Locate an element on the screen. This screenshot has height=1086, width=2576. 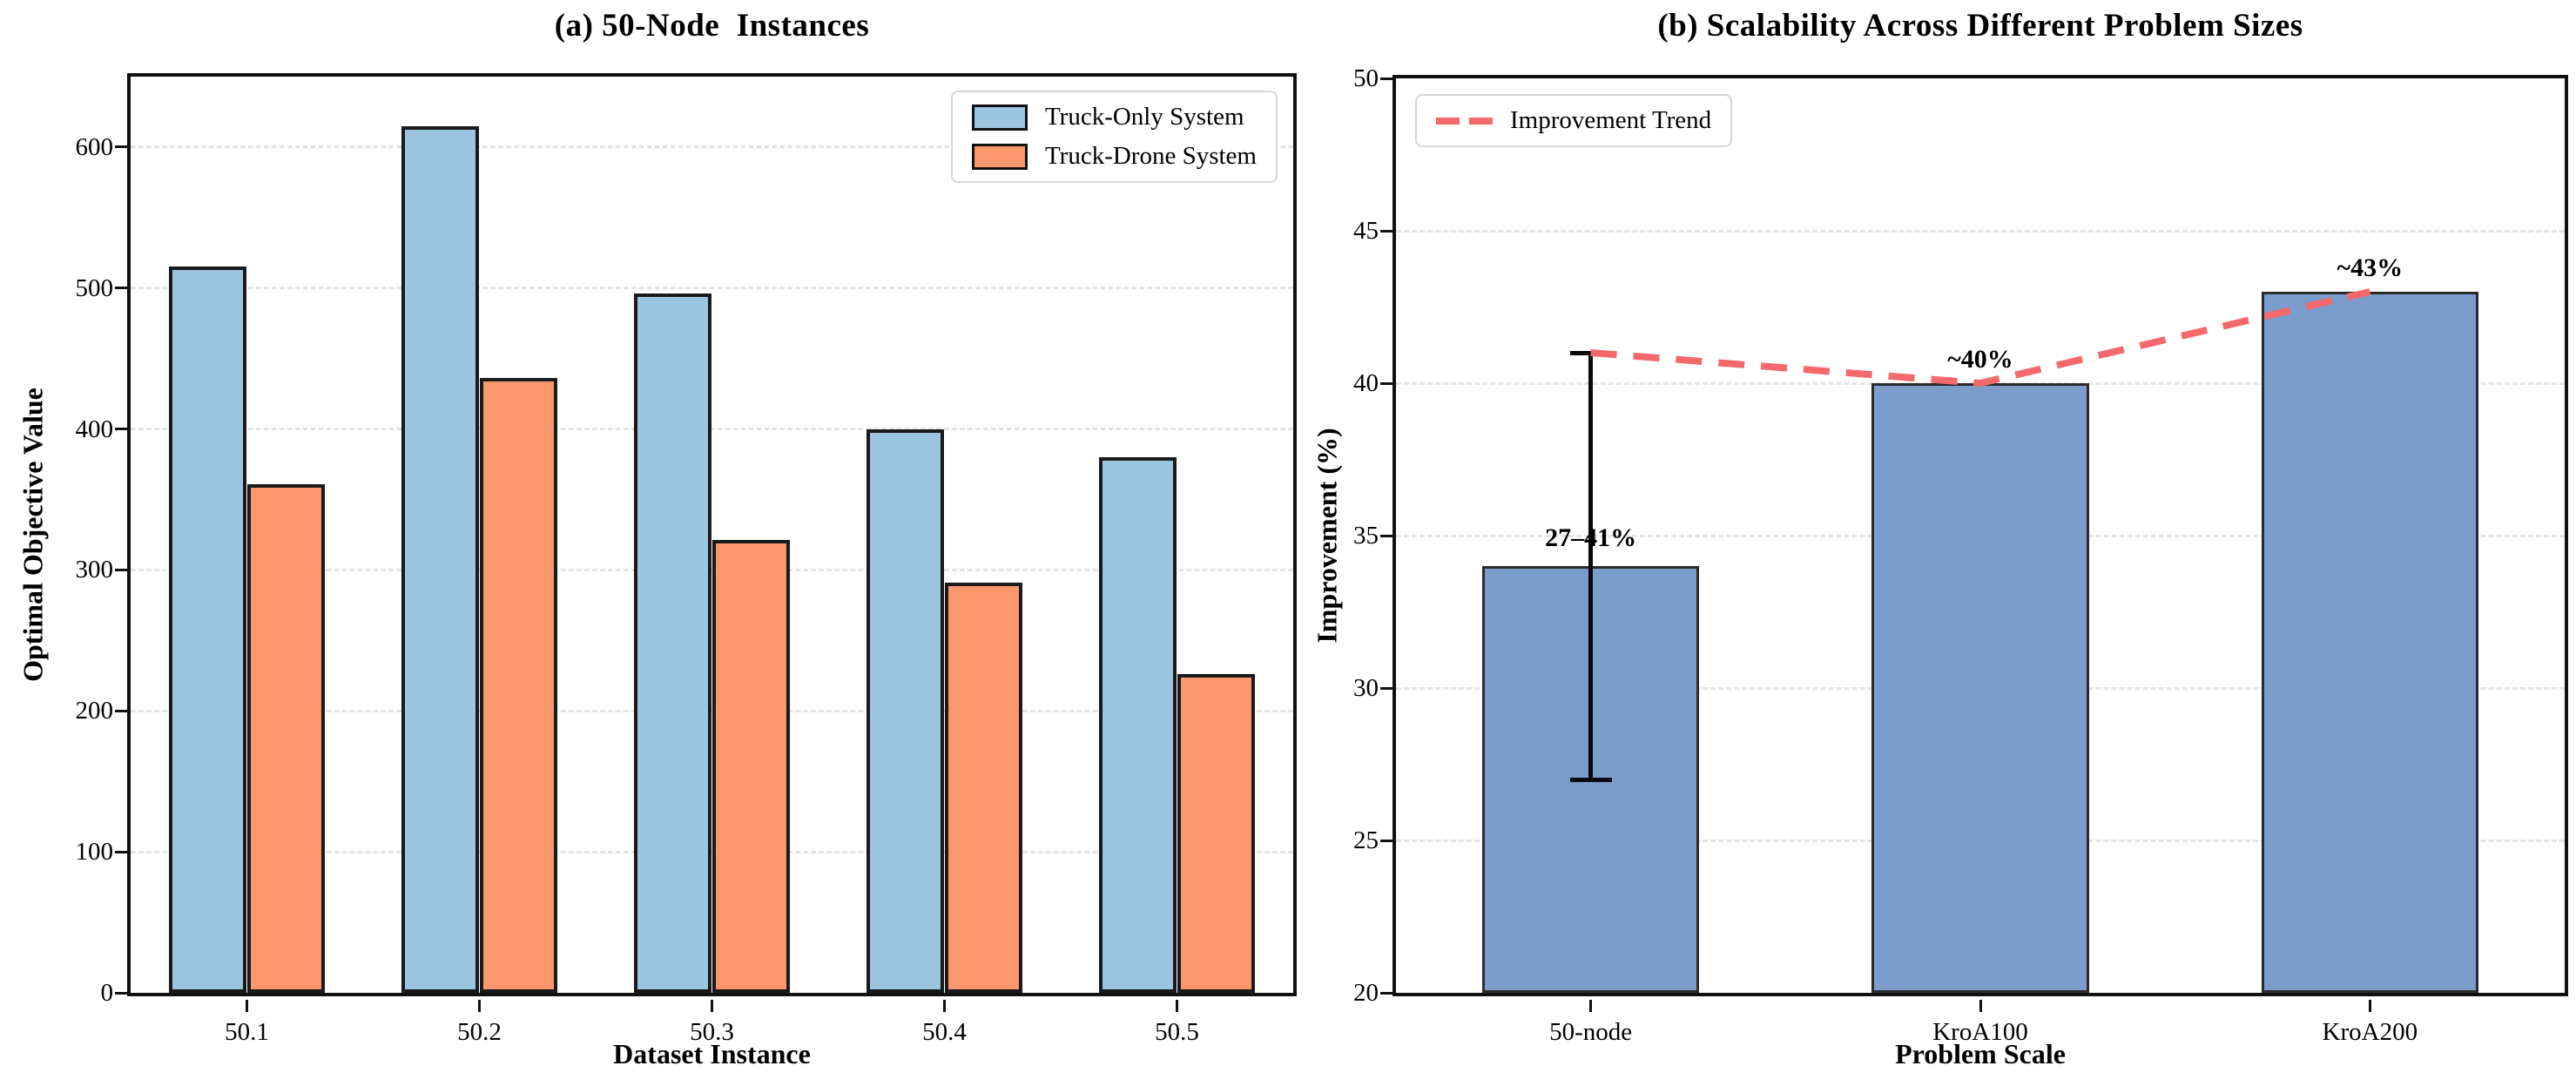
y-tick-label: 25 is located at coordinates (1366, 840).